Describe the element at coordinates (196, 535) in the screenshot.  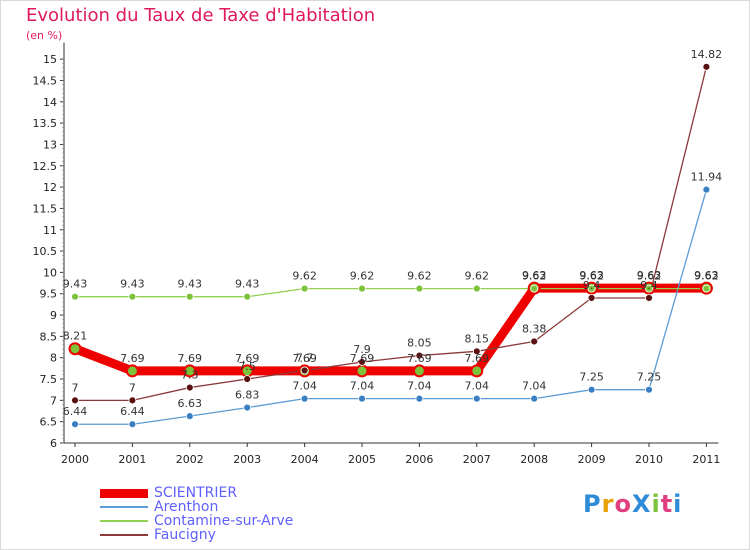
I see `legend-item-faucigny: Faucigny` at that location.